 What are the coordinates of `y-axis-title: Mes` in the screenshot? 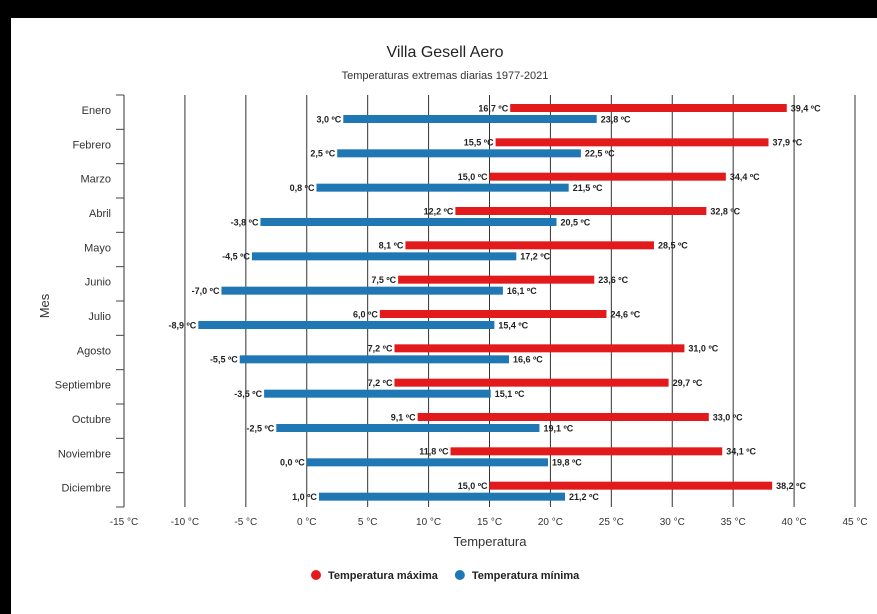 It's located at (44, 305).